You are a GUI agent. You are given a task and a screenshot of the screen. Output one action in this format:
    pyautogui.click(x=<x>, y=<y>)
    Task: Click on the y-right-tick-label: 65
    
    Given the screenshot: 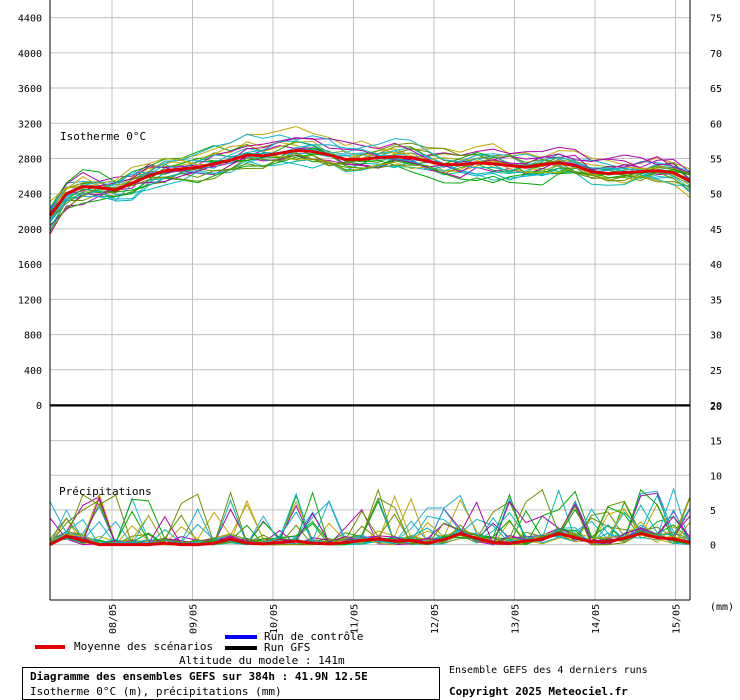 What is the action you would take?
    pyautogui.click(x=716, y=89)
    